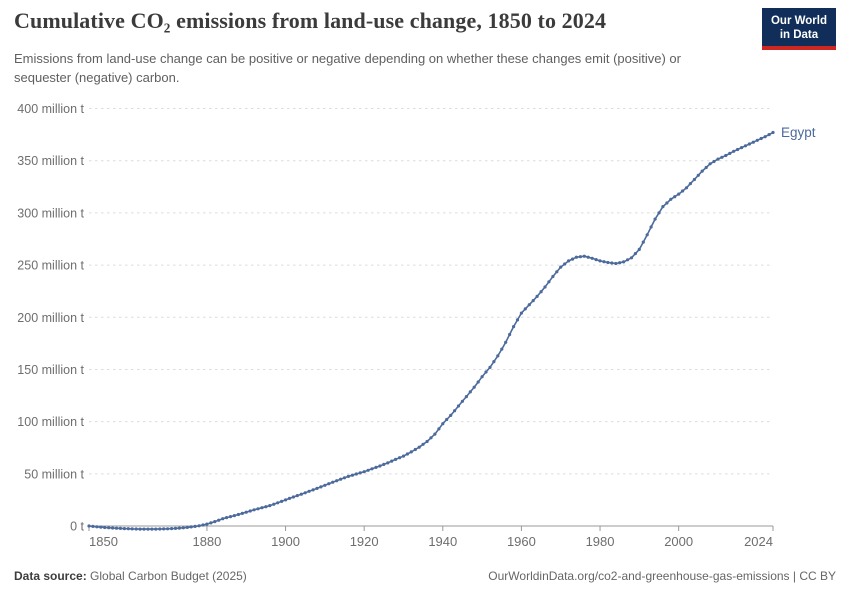  What do you see at coordinates (364, 541) in the screenshot?
I see `x-tick-label-1920: 1920` at bounding box center [364, 541].